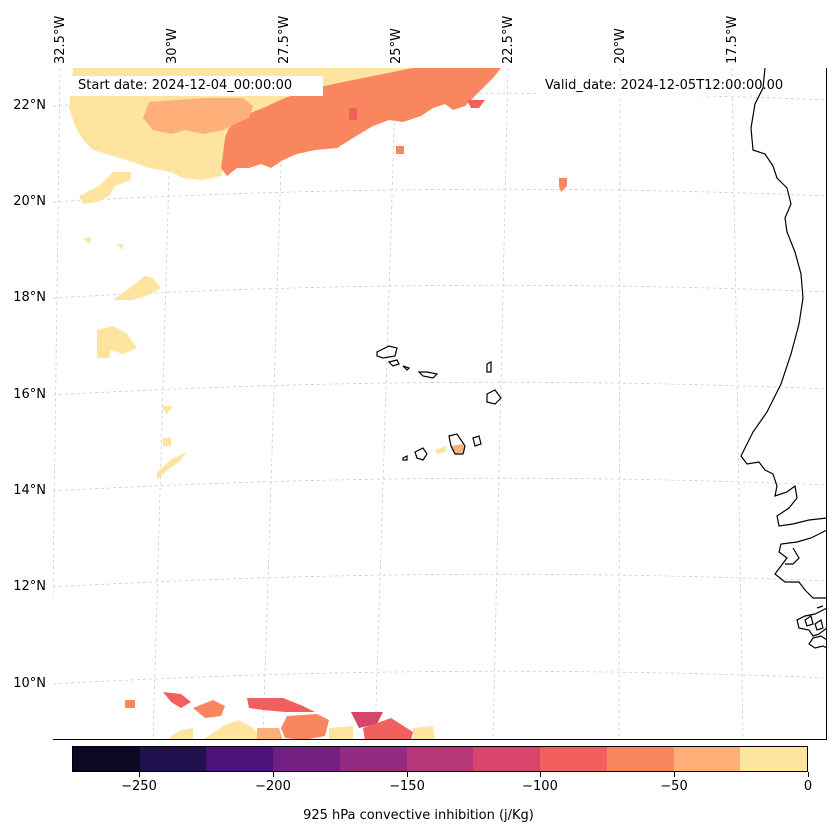 The image size is (837, 836). What do you see at coordinates (172, 46) in the screenshot?
I see `longitude-label: 30°W` at bounding box center [172, 46].